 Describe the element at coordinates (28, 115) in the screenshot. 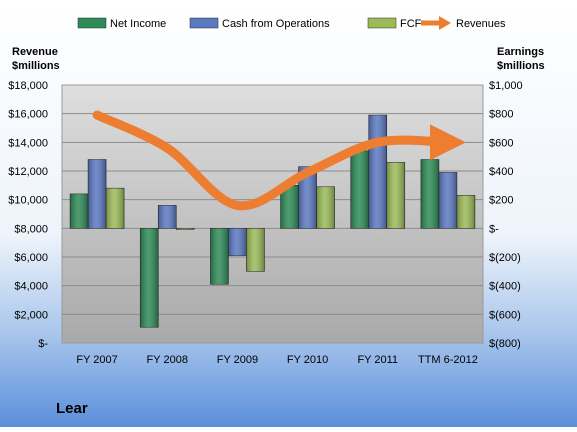

I see `left-tick-label: $16,000` at that location.